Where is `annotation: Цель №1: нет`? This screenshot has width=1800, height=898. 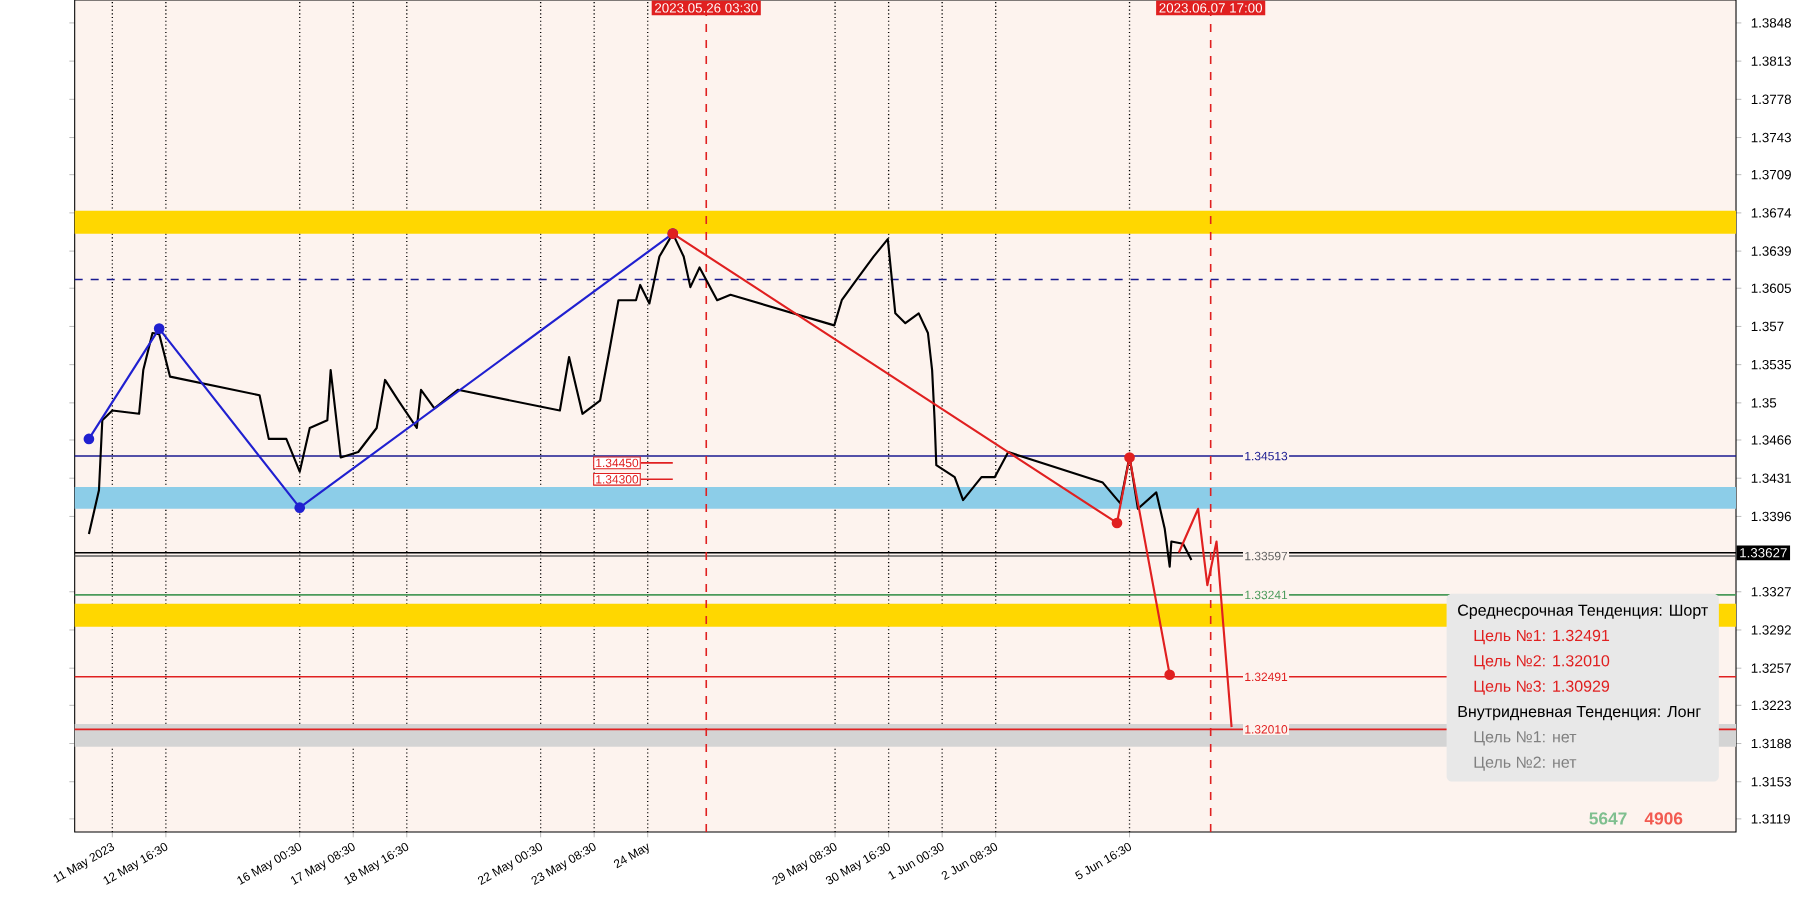
annotation: Цель №1: нет is located at coordinates (1525, 738).